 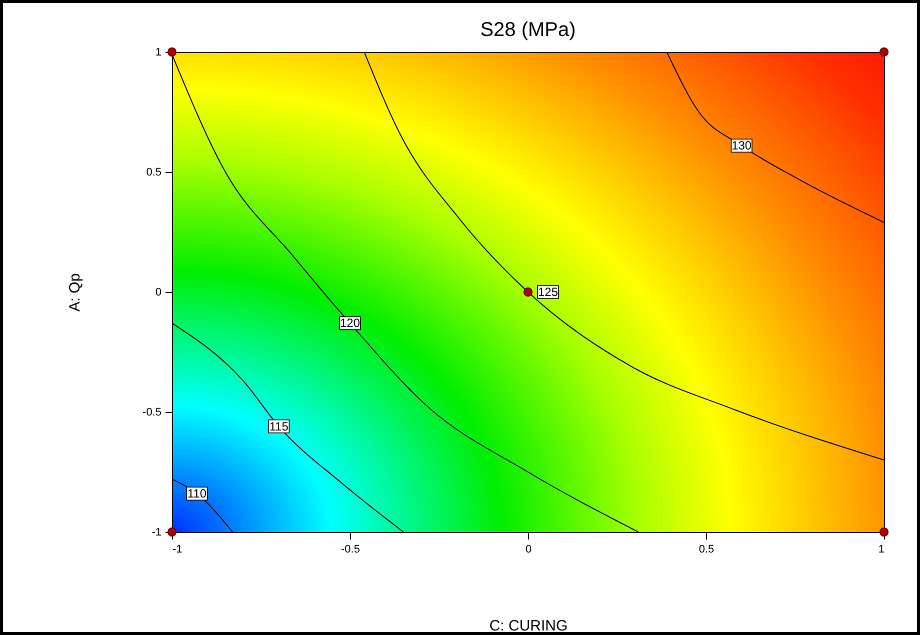 What do you see at coordinates (881, 550) in the screenshot?
I see `x-tick-label: 1` at bounding box center [881, 550].